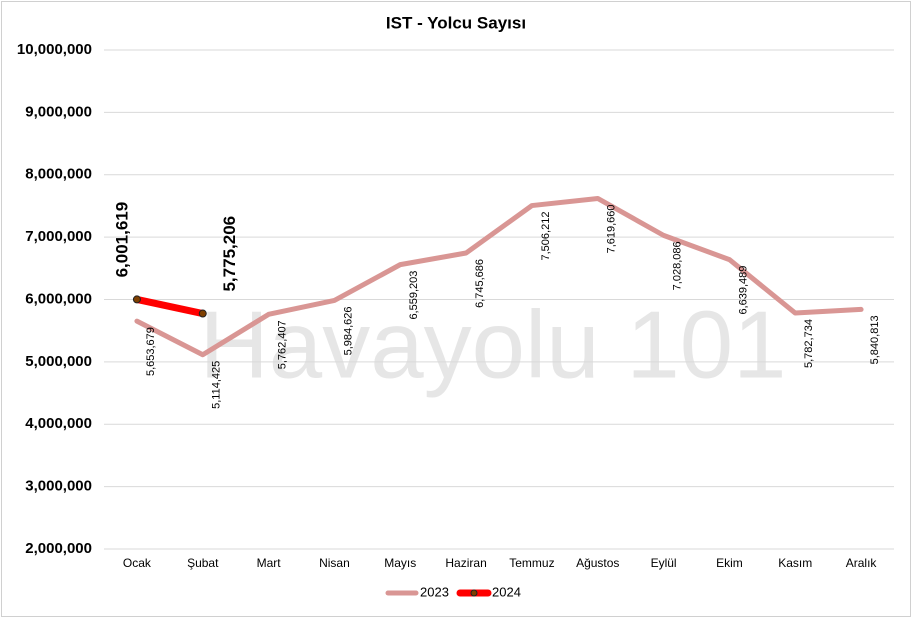  Describe the element at coordinates (612, 228) in the screenshot. I see `data-label: 7,619,660` at that location.